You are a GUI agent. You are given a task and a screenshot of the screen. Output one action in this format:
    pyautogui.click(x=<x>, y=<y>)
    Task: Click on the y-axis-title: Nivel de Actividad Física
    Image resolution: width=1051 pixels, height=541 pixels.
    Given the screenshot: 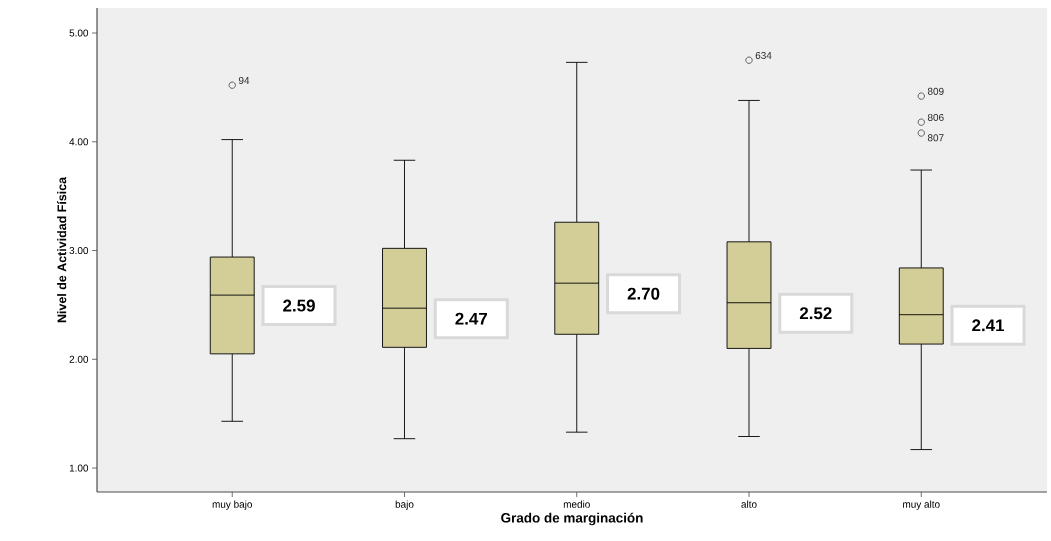 What is the action you would take?
    pyautogui.click(x=62, y=249)
    